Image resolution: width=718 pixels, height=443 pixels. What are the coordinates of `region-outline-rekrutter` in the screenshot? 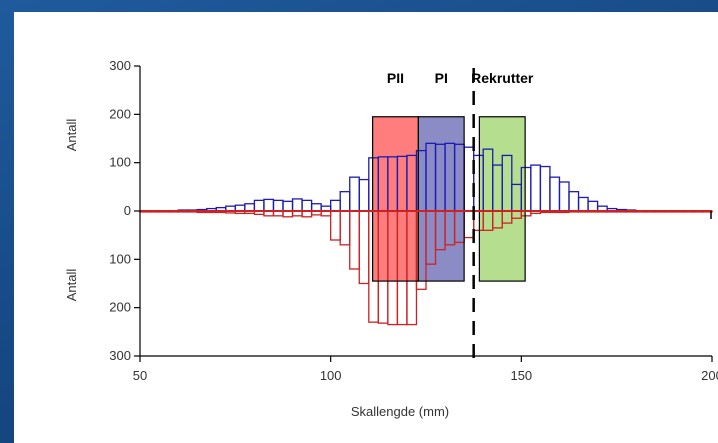 It's located at (502, 199).